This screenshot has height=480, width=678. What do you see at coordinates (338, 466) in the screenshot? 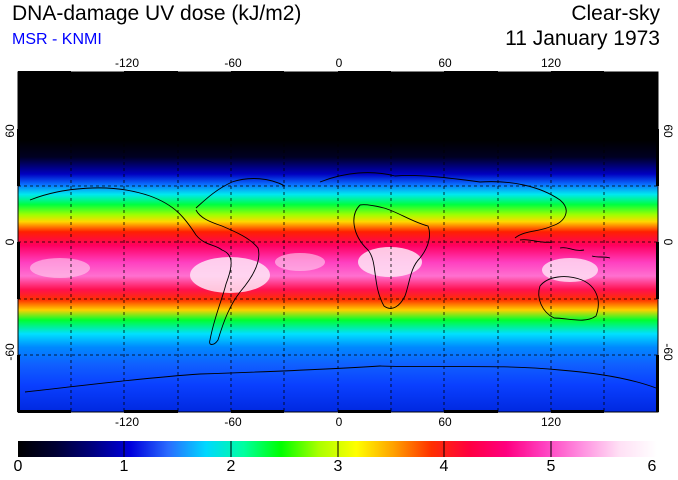
I see `colorbar-tick-label: 3` at bounding box center [338, 466].